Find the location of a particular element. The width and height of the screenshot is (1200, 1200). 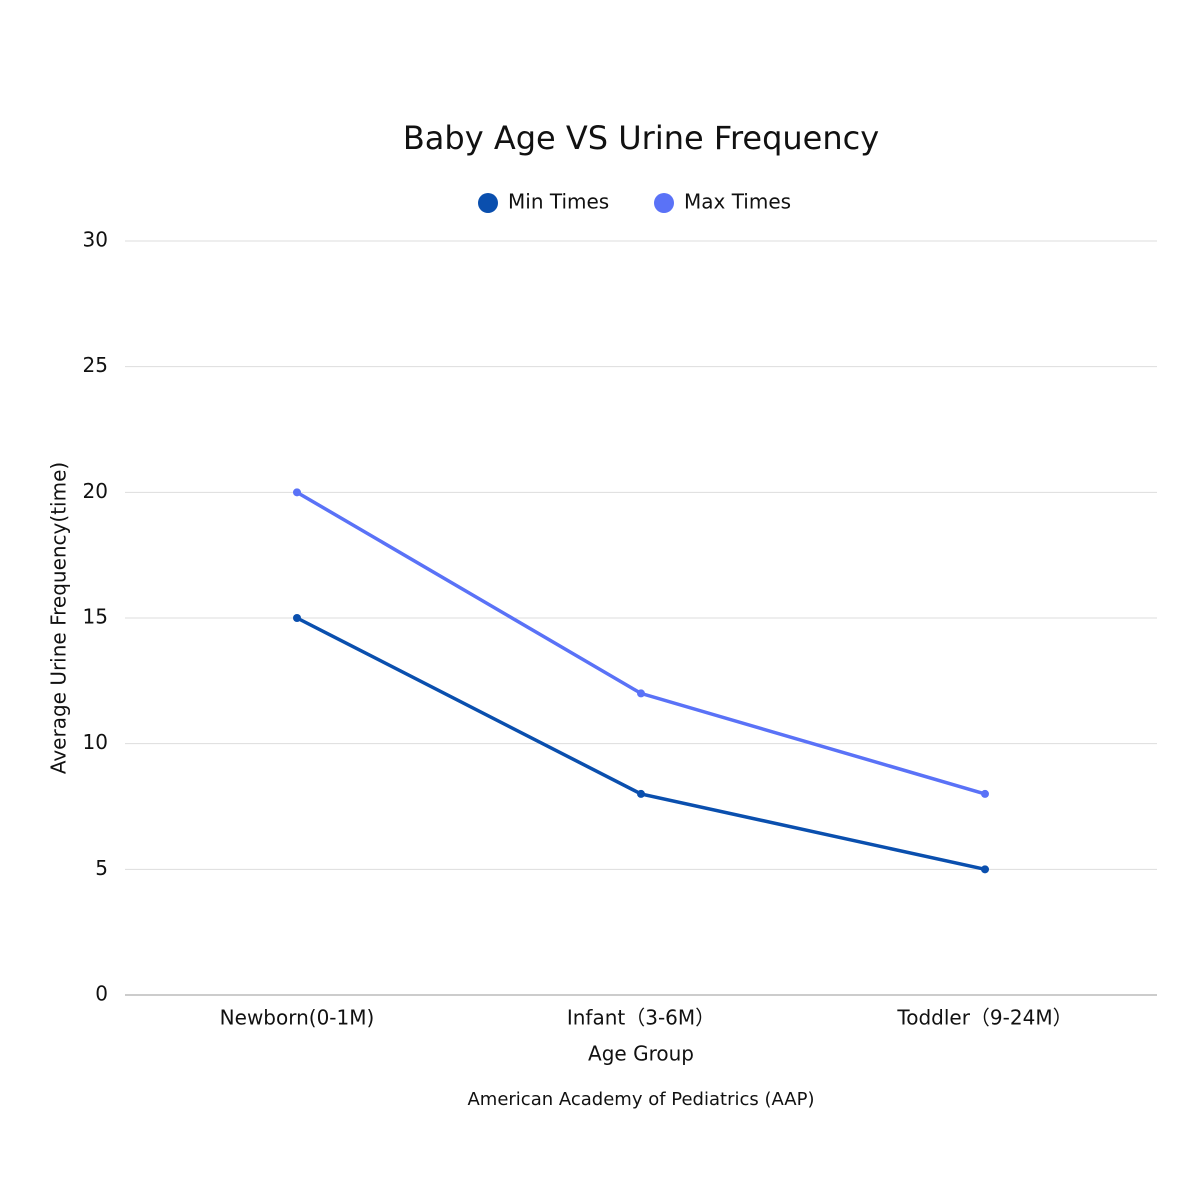

y-tick-label: 20 is located at coordinates (95, 491).